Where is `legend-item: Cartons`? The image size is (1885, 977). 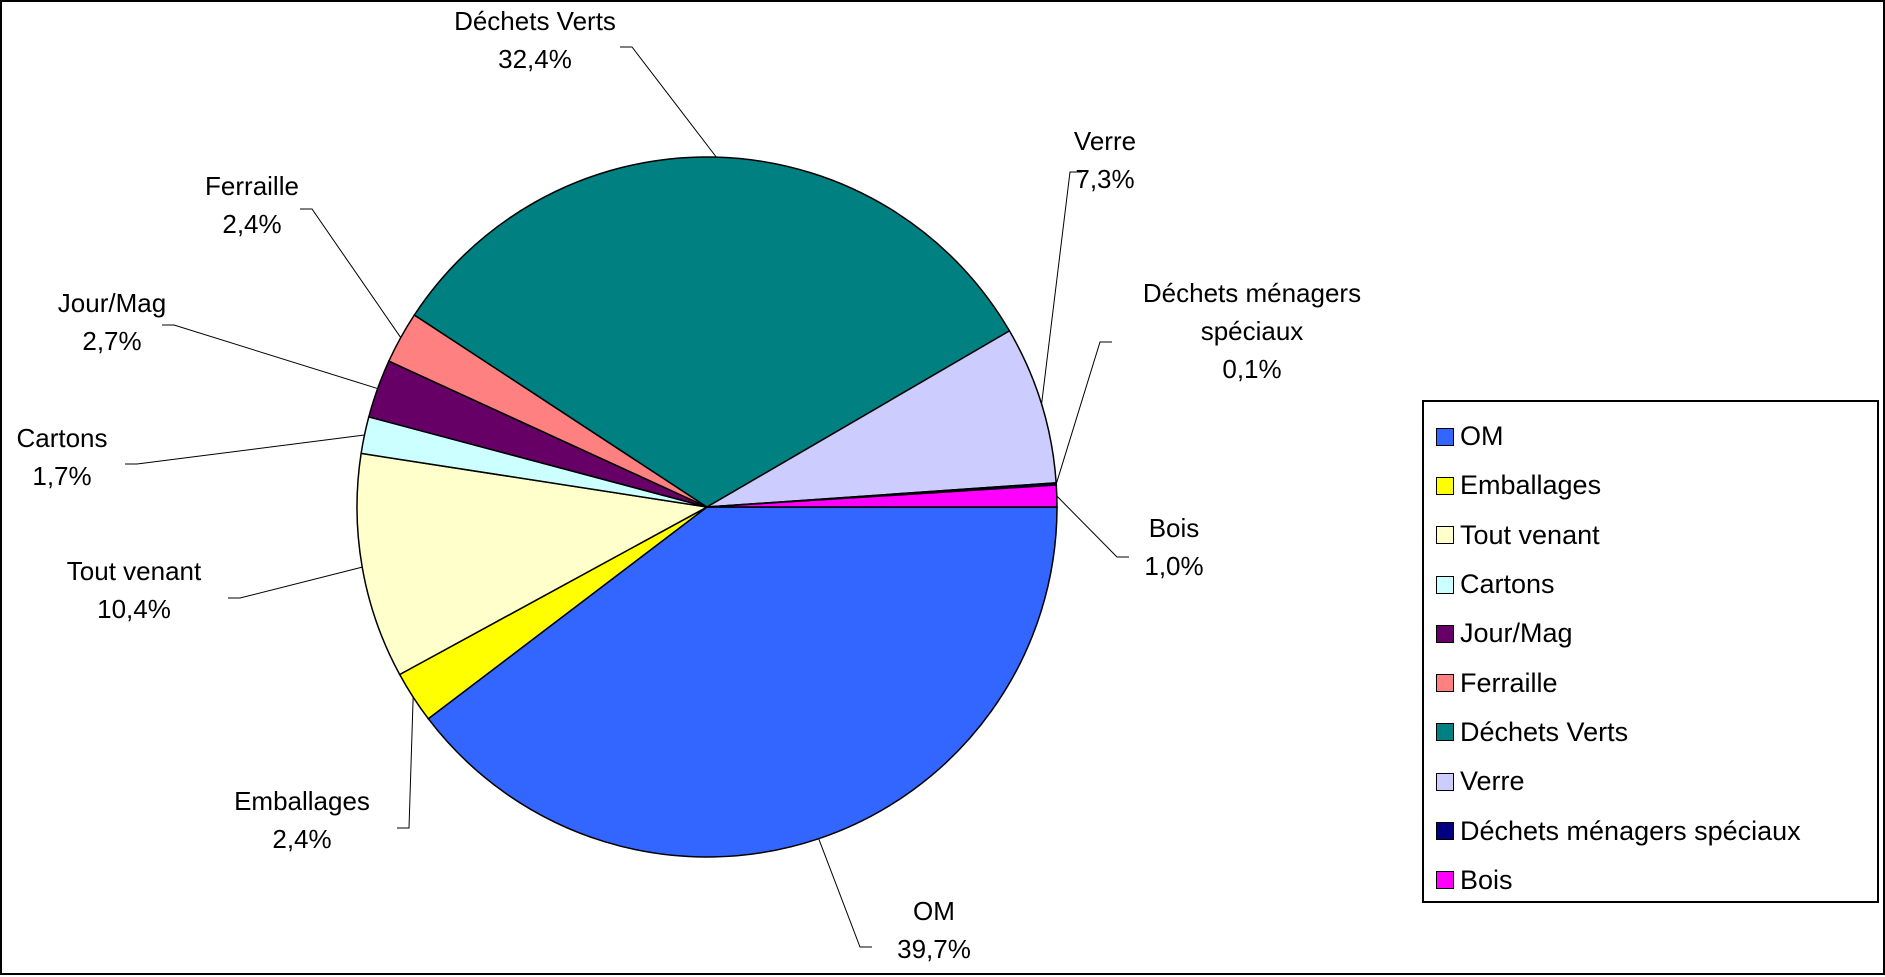 legend-item: Cartons is located at coordinates (1650, 584).